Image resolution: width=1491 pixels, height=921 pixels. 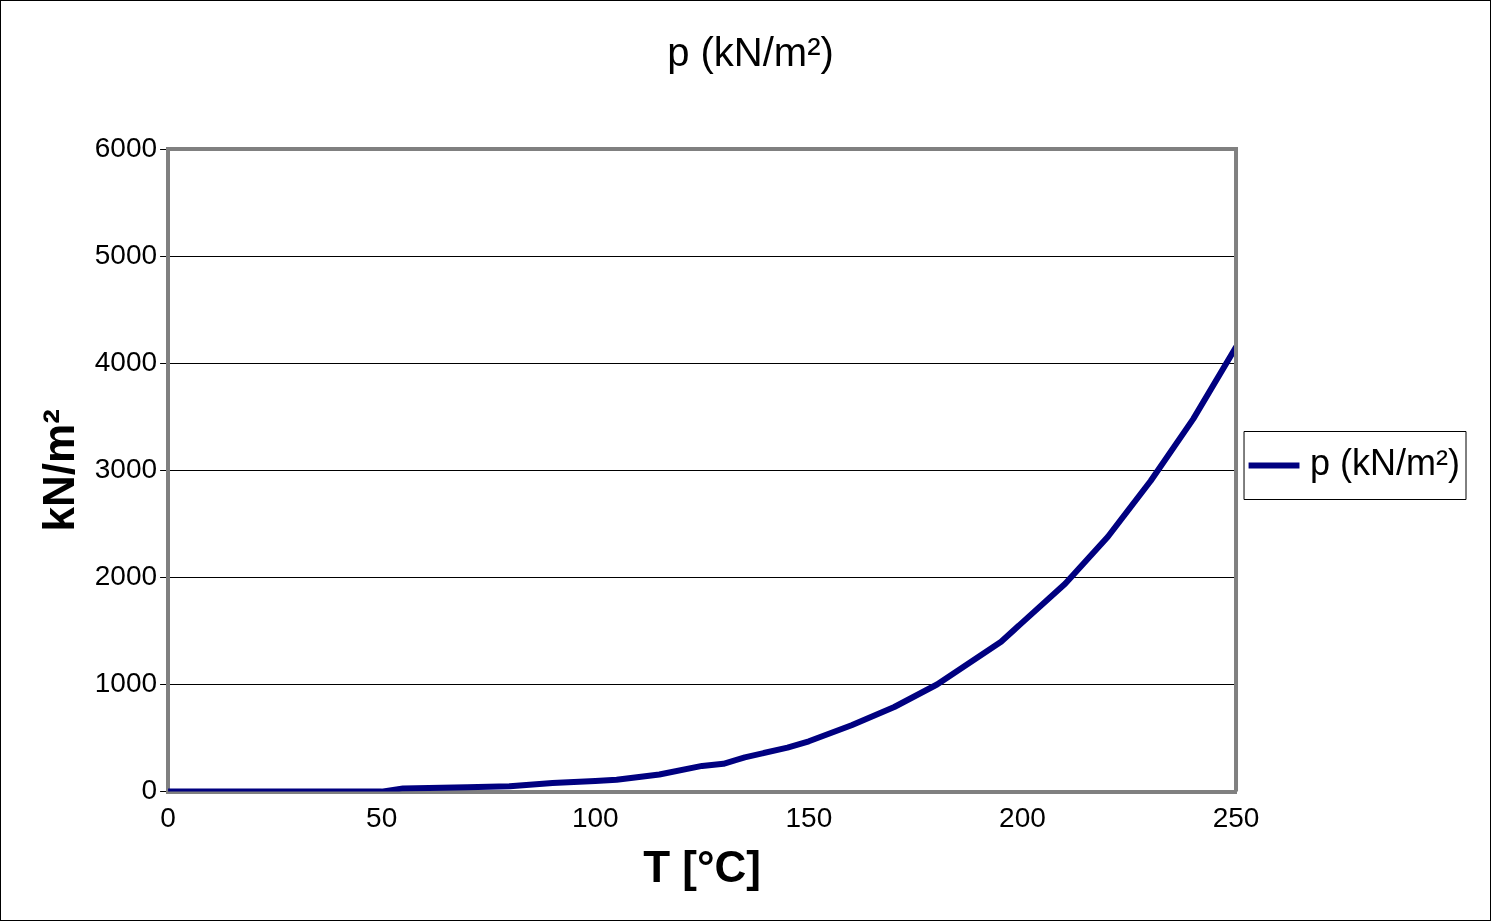 I want to click on chart-title: p (kN/m²), so click(x=750, y=52).